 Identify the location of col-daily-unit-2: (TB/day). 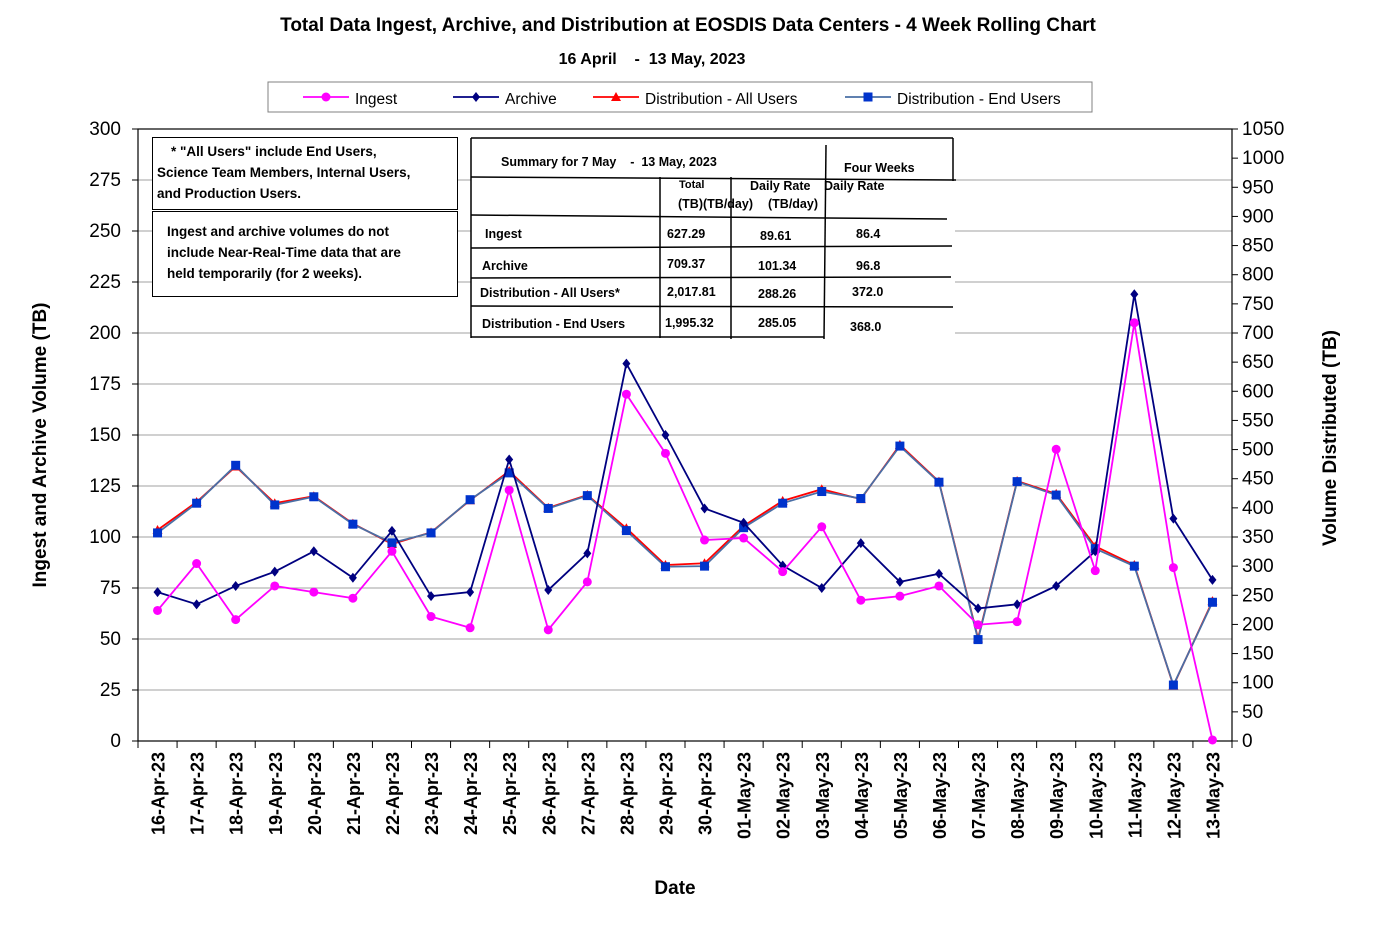
(793, 204).